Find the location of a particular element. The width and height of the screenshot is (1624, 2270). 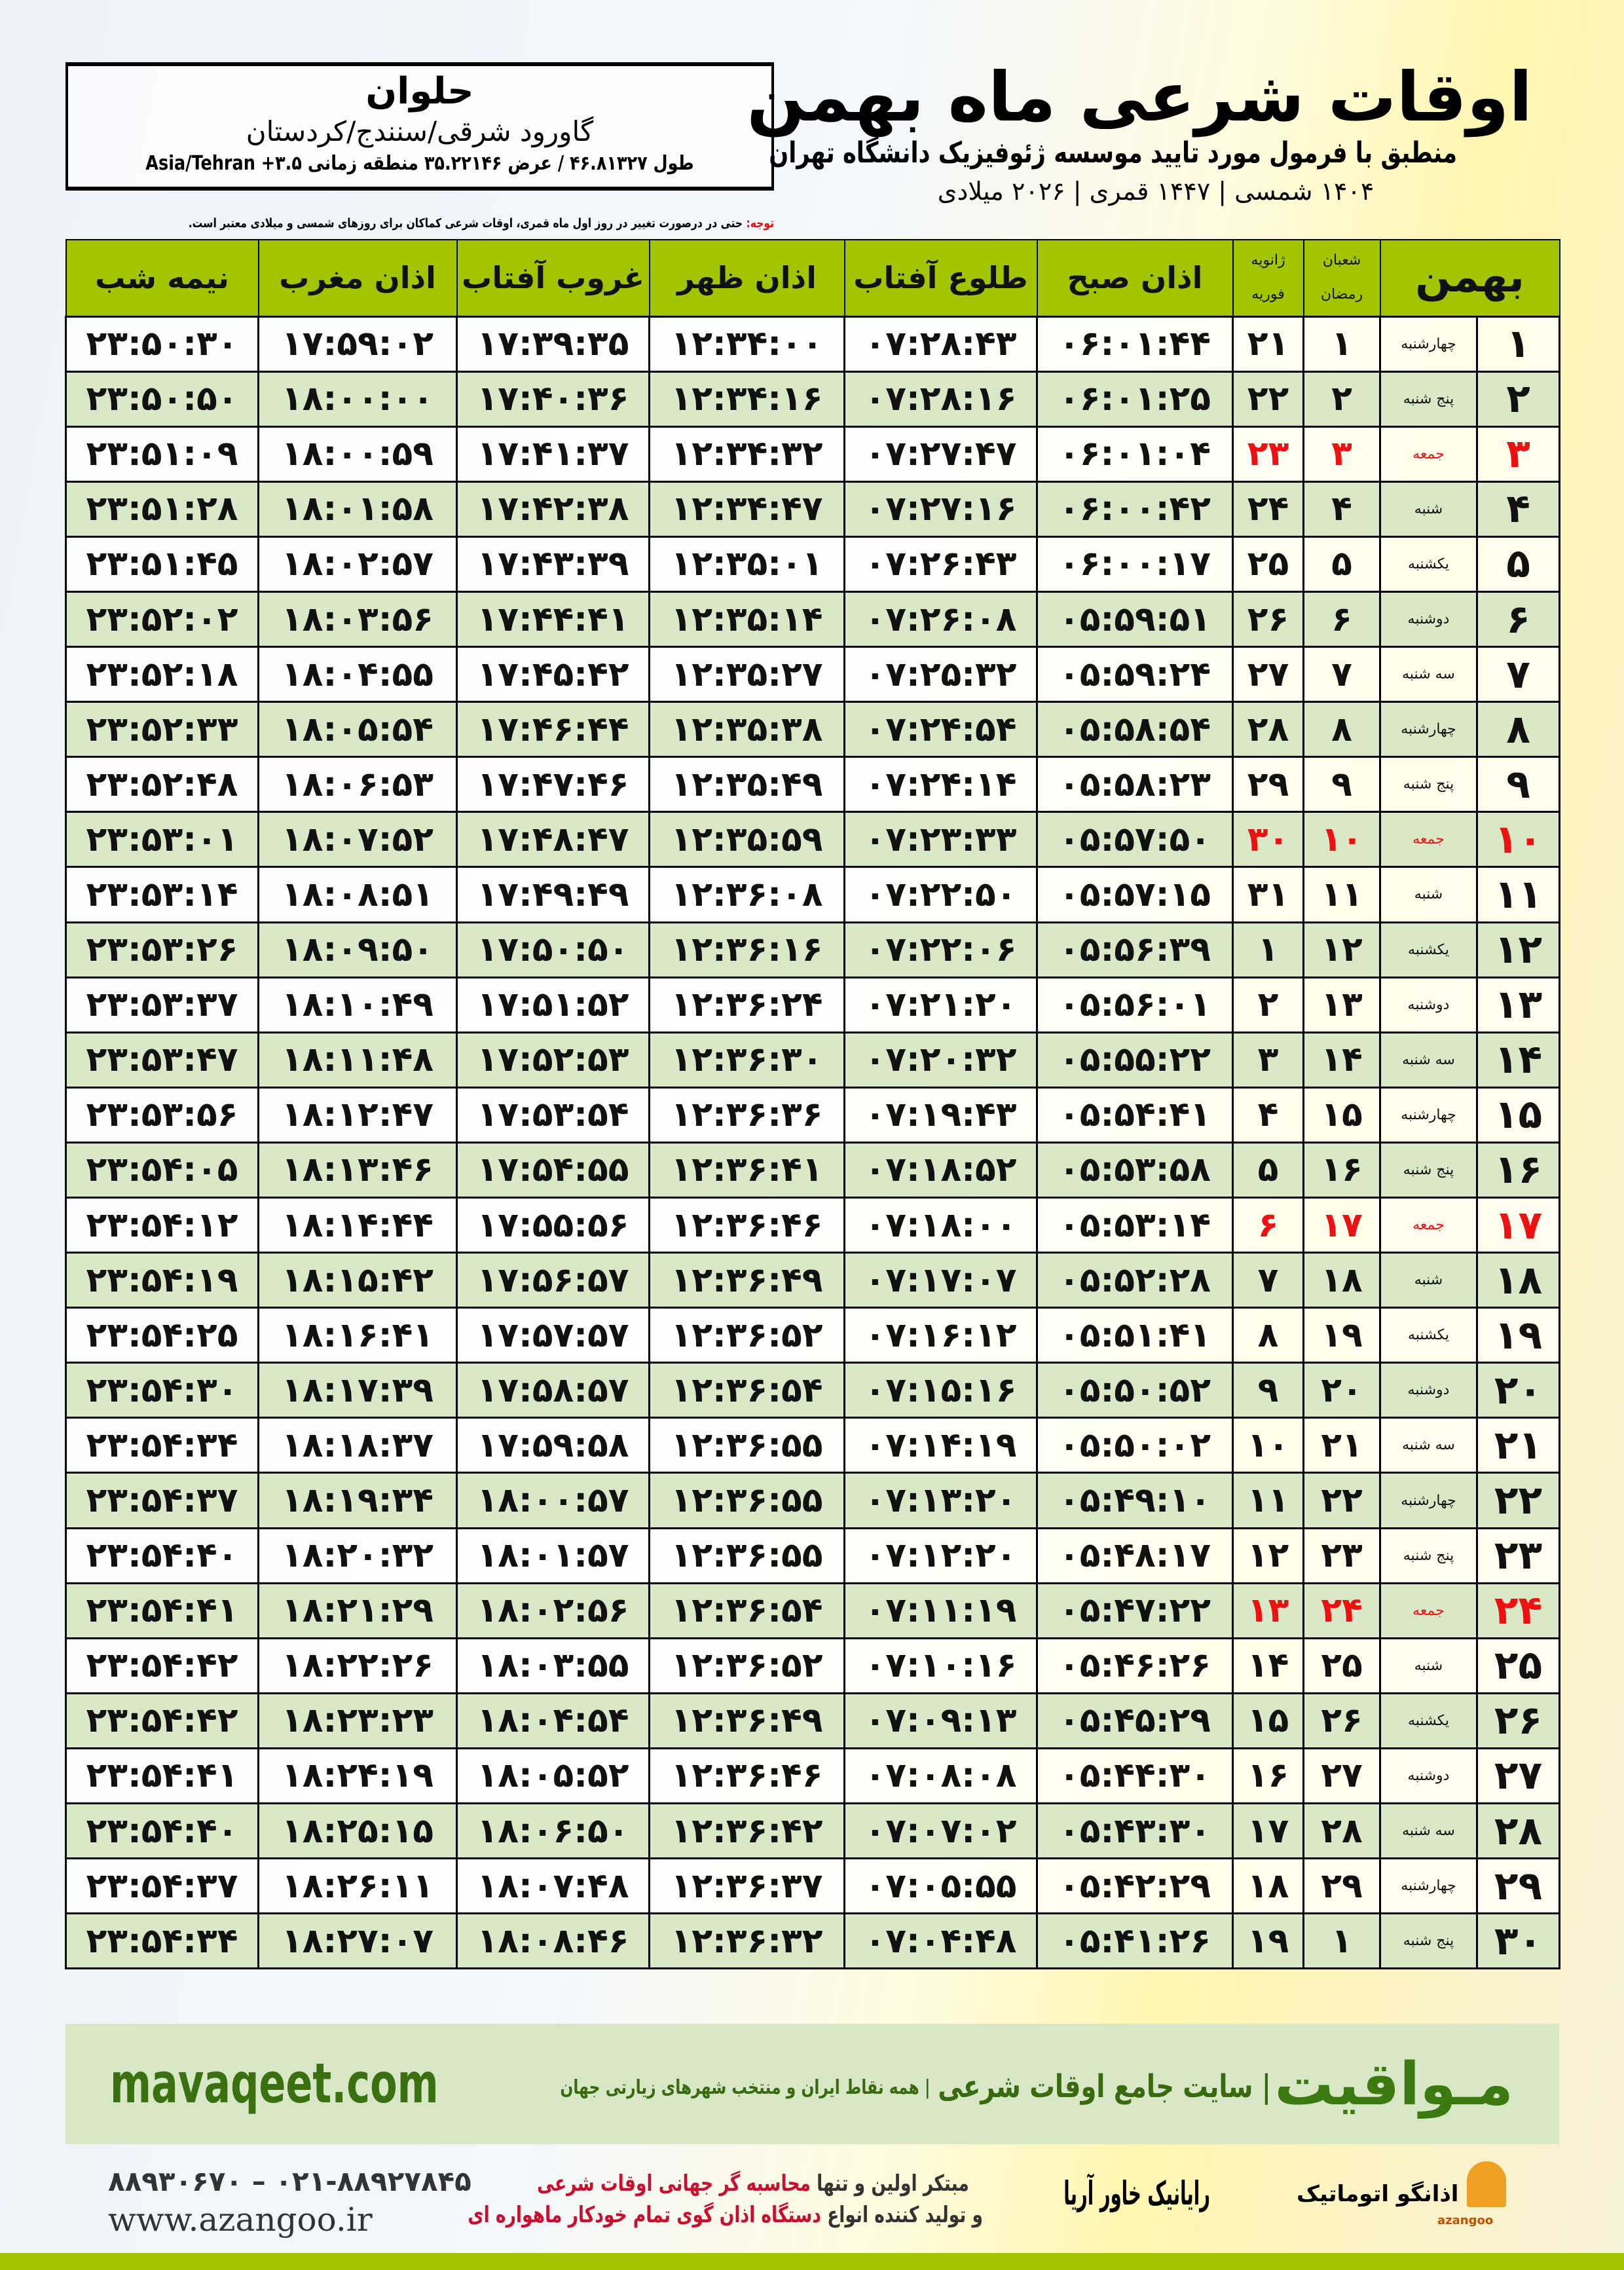

cell-maghrib: ۱۸:۲۰:۳۲ is located at coordinates (357, 1555).